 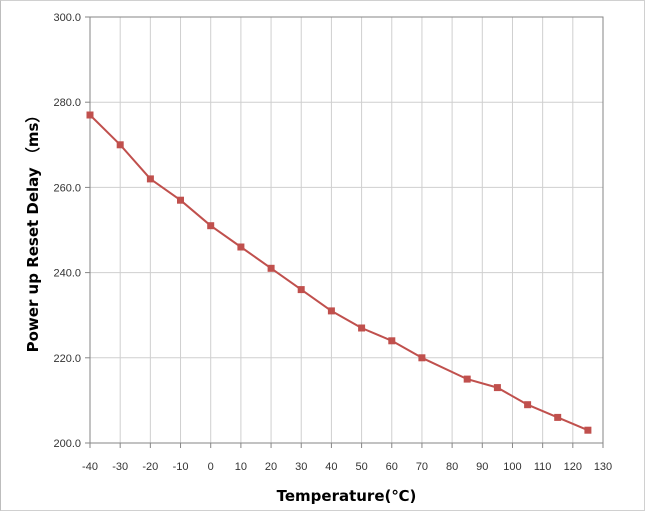 I want to click on y-tick-label: 200.0, so click(x=67, y=444).